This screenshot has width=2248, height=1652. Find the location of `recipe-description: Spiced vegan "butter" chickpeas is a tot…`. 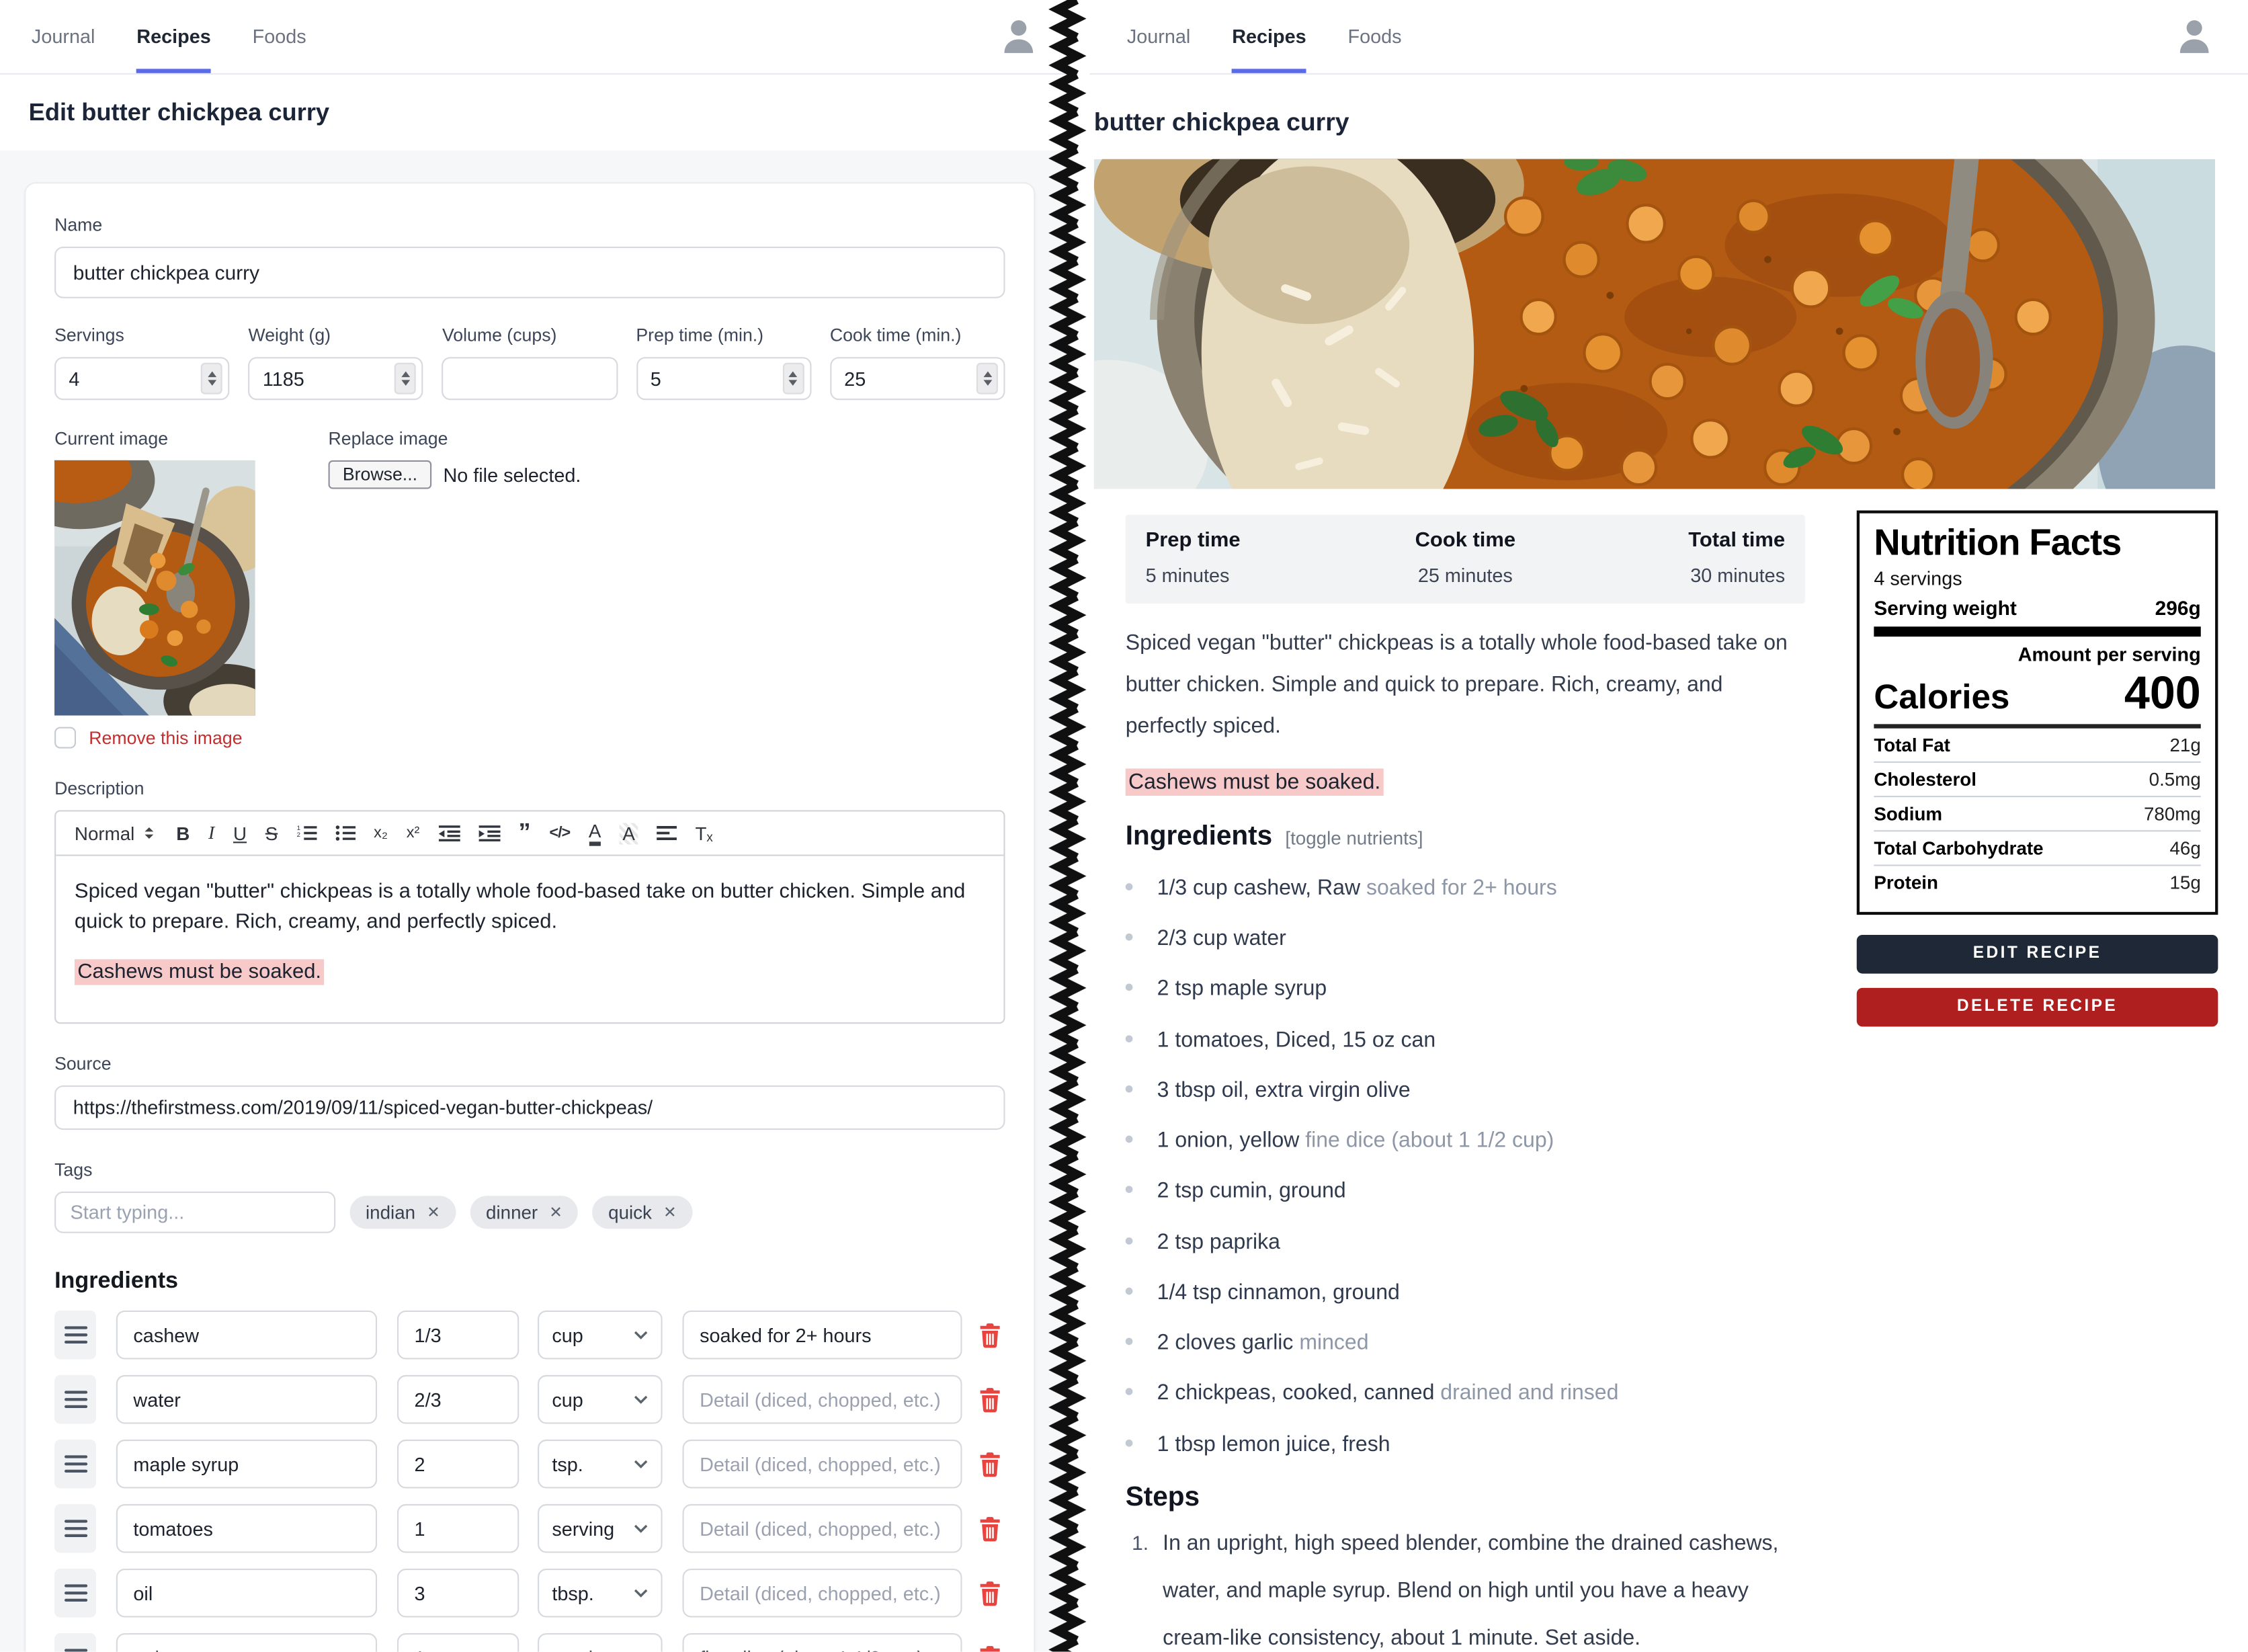

recipe-description: Spiced vegan "butter" chickpeas is a tot… is located at coordinates (1456, 684).